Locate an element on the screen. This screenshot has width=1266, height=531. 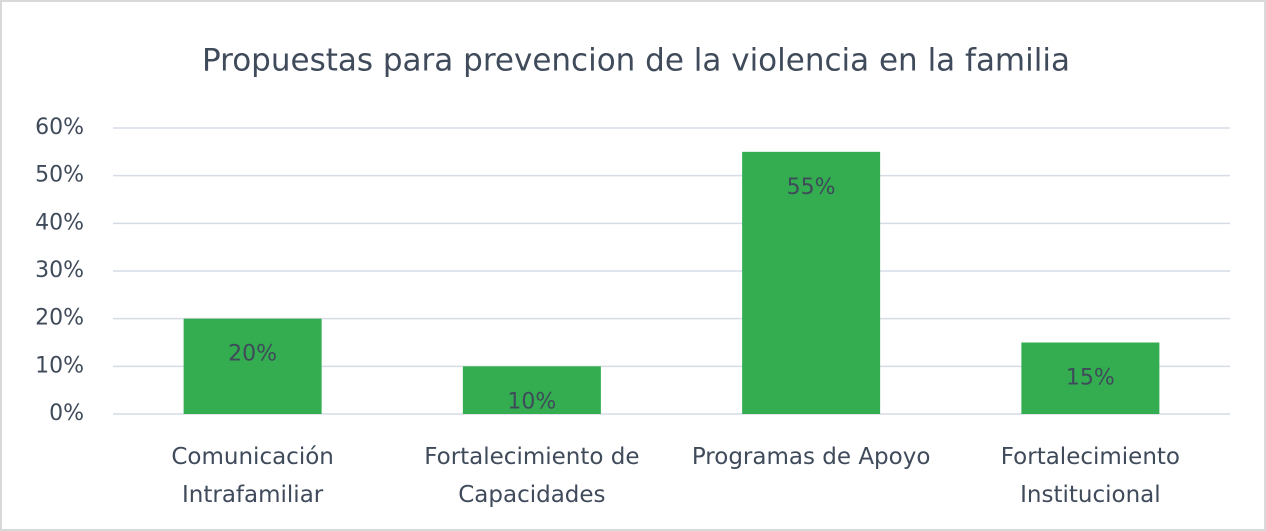
x-tick-label: Programas de Apoyo is located at coordinates (811, 457).